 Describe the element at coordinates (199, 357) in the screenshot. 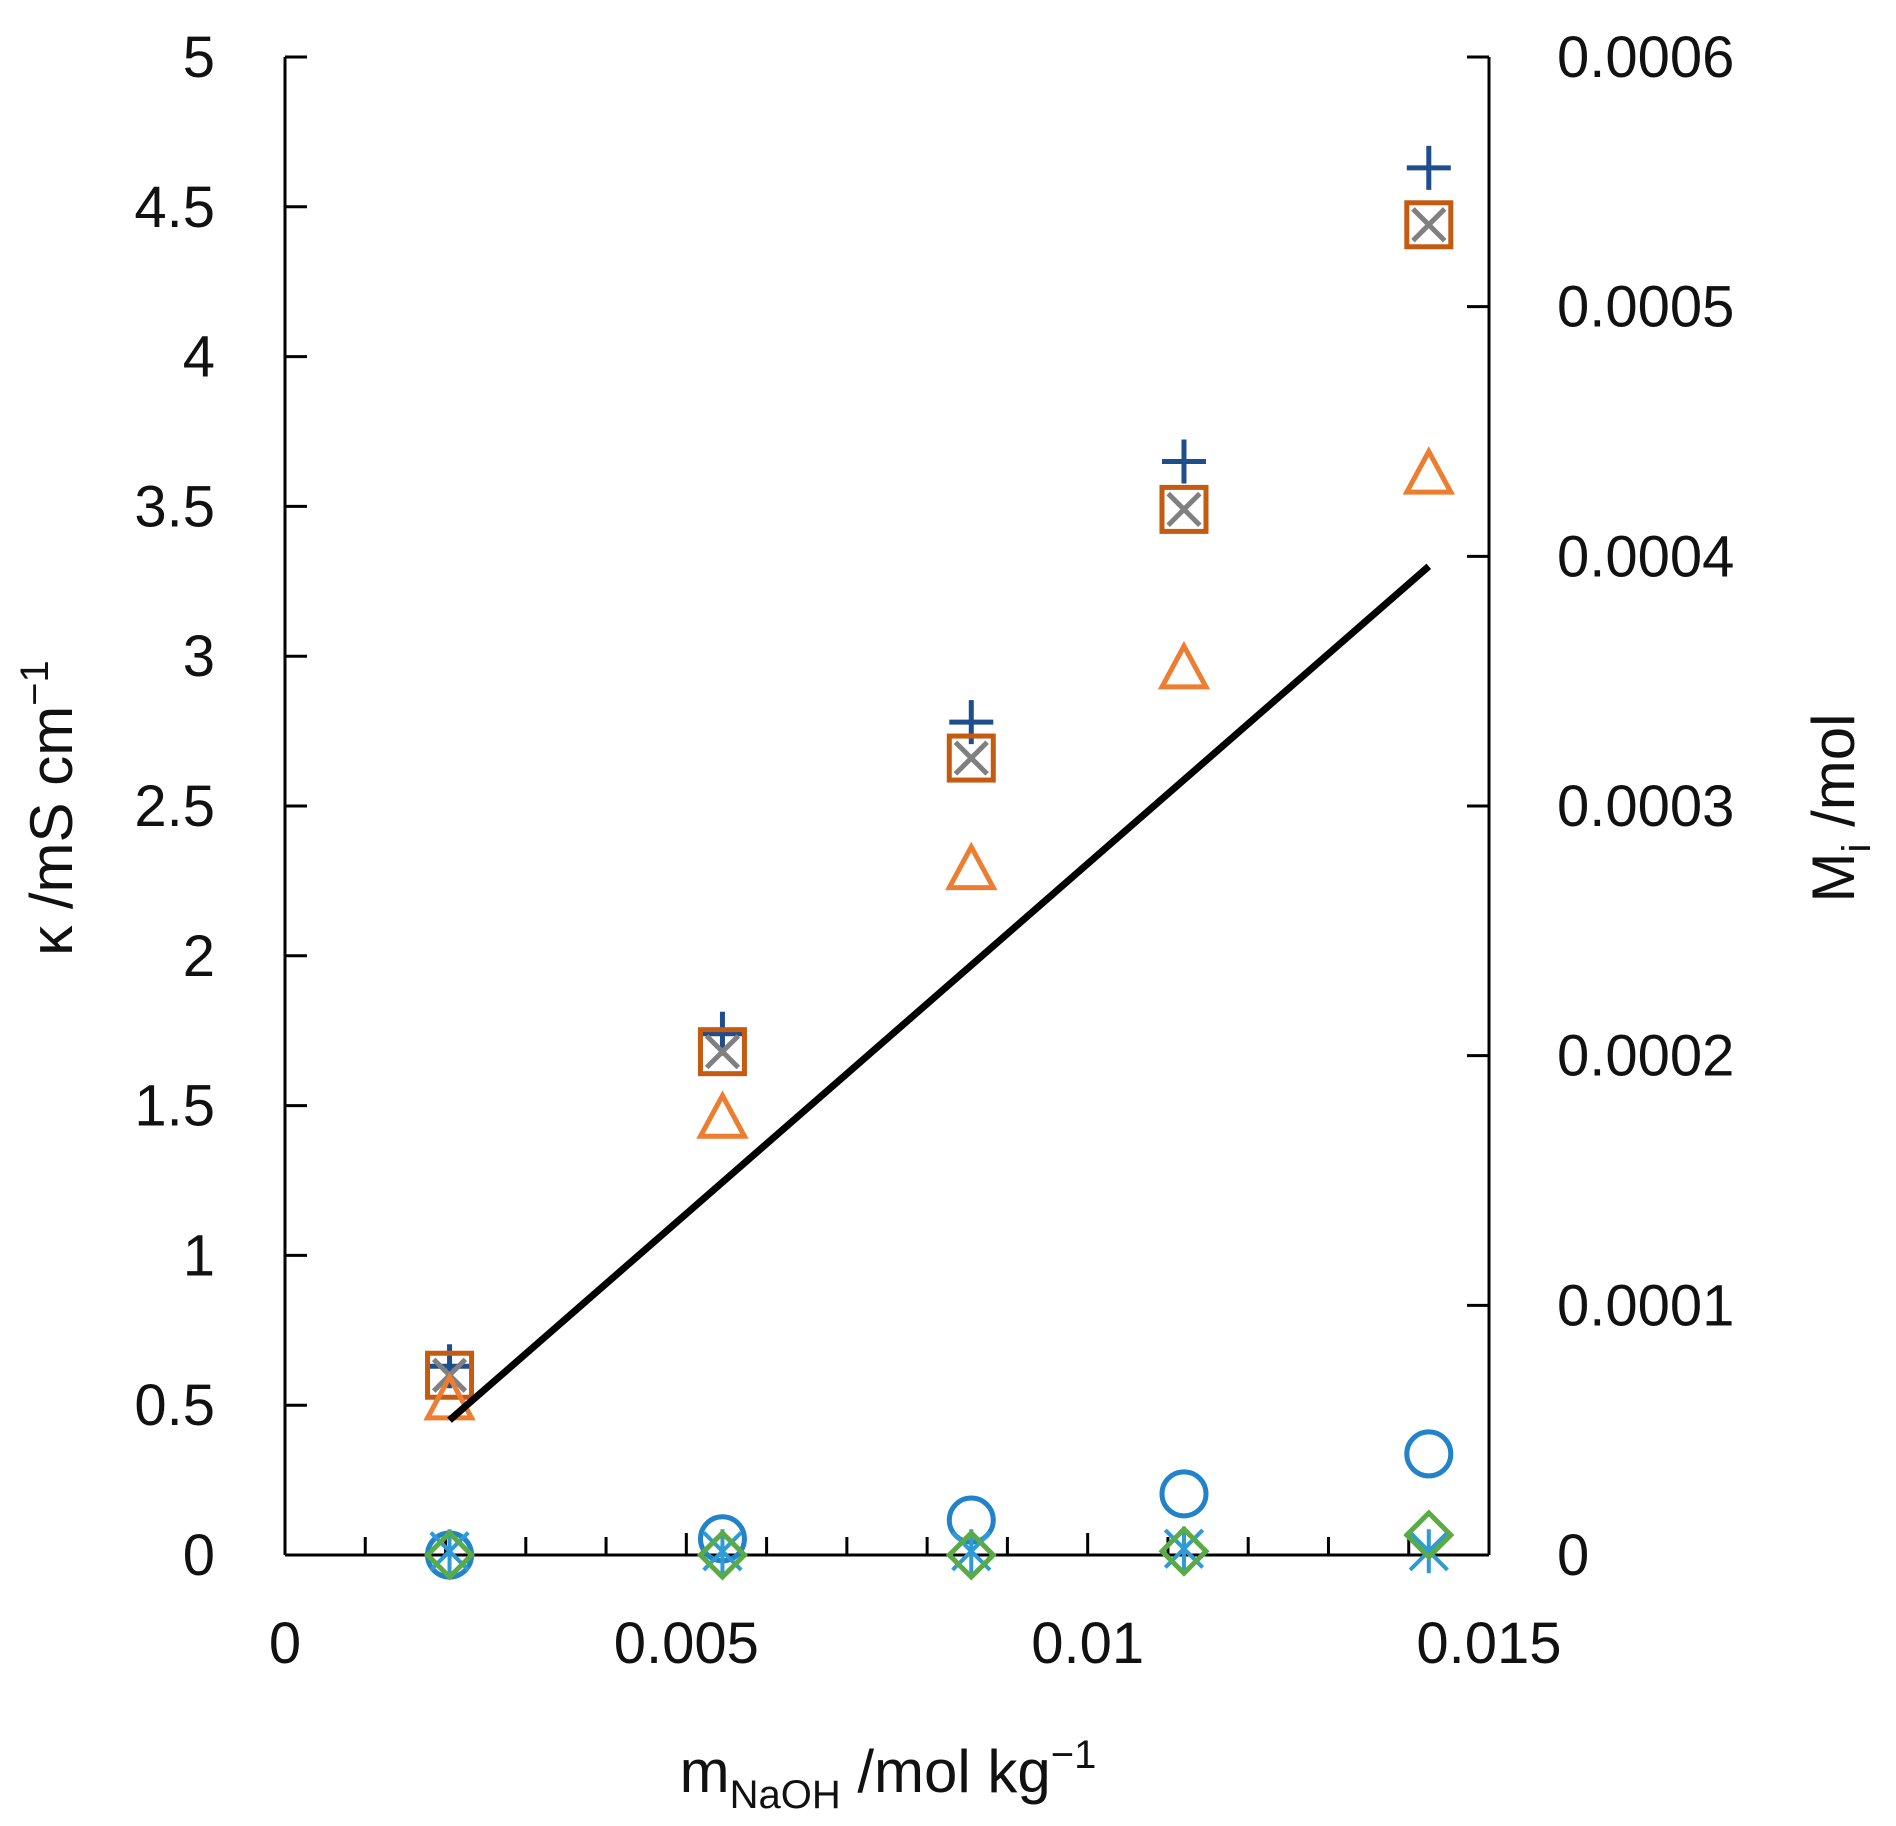

I see `y-left-tick-label: 4` at that location.